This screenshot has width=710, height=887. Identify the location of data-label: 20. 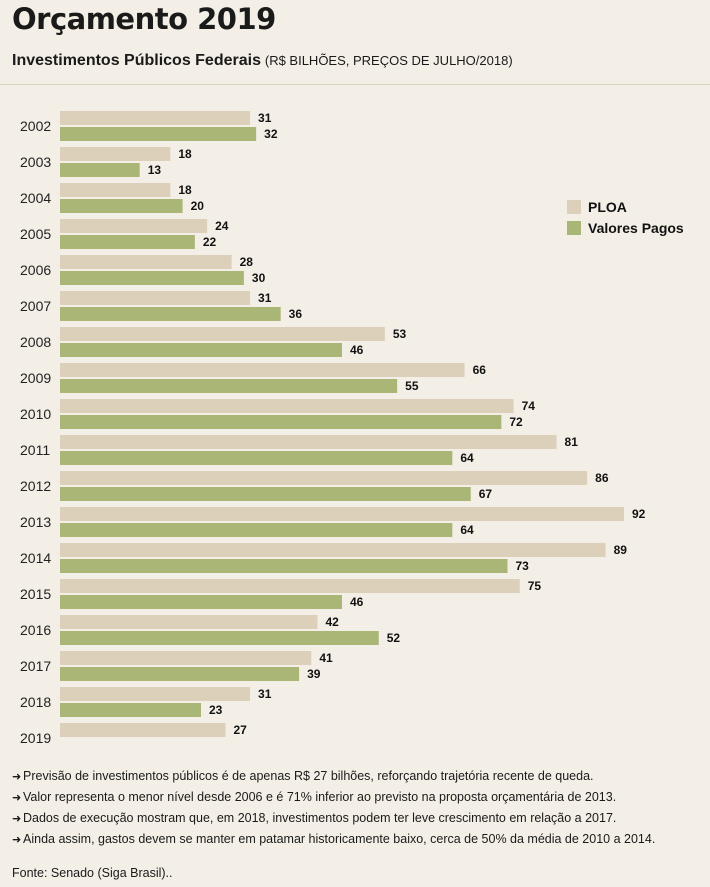
(198, 206).